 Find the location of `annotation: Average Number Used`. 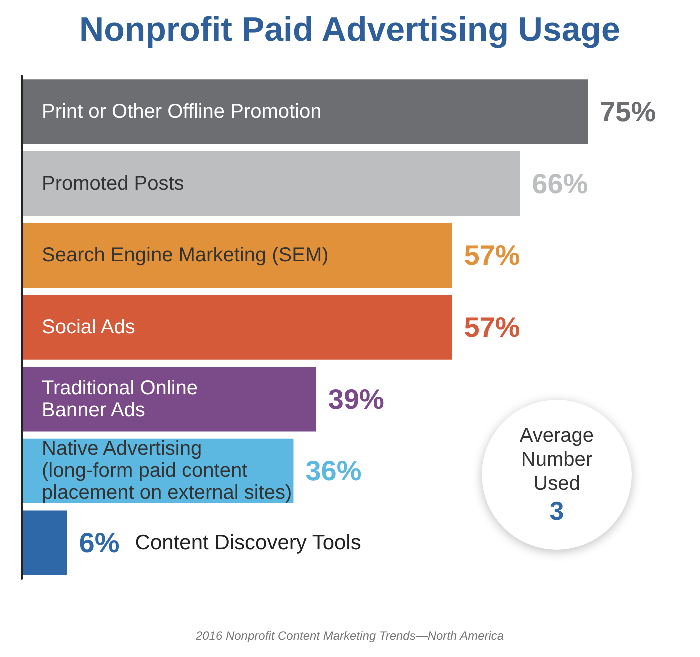

annotation: Average Number Used is located at coordinates (557, 460).